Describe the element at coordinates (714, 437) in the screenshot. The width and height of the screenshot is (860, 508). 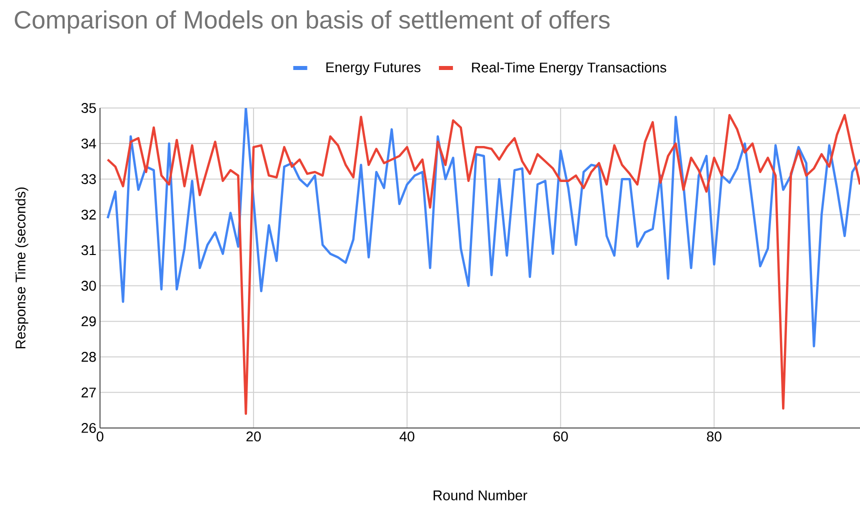
I see `x-tick-label: 80` at that location.